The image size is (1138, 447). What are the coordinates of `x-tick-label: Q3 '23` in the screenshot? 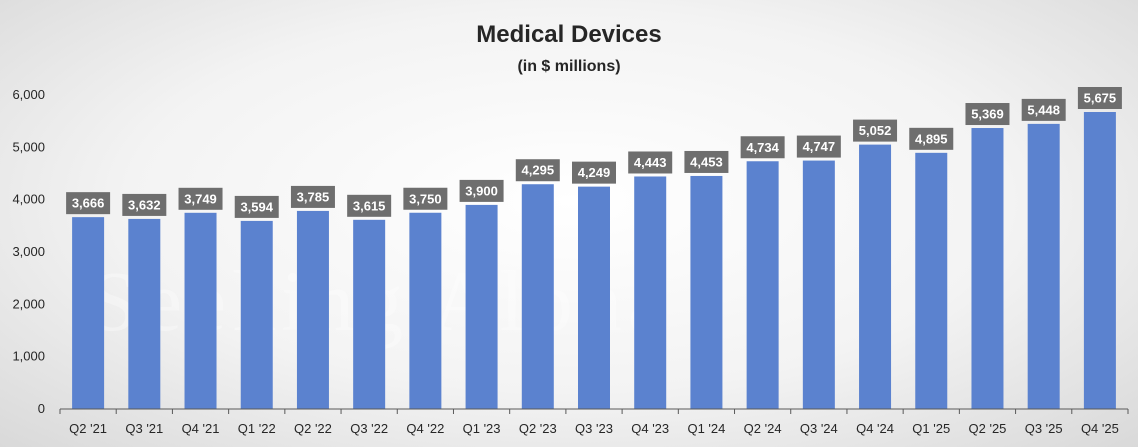 It's located at (594, 428).